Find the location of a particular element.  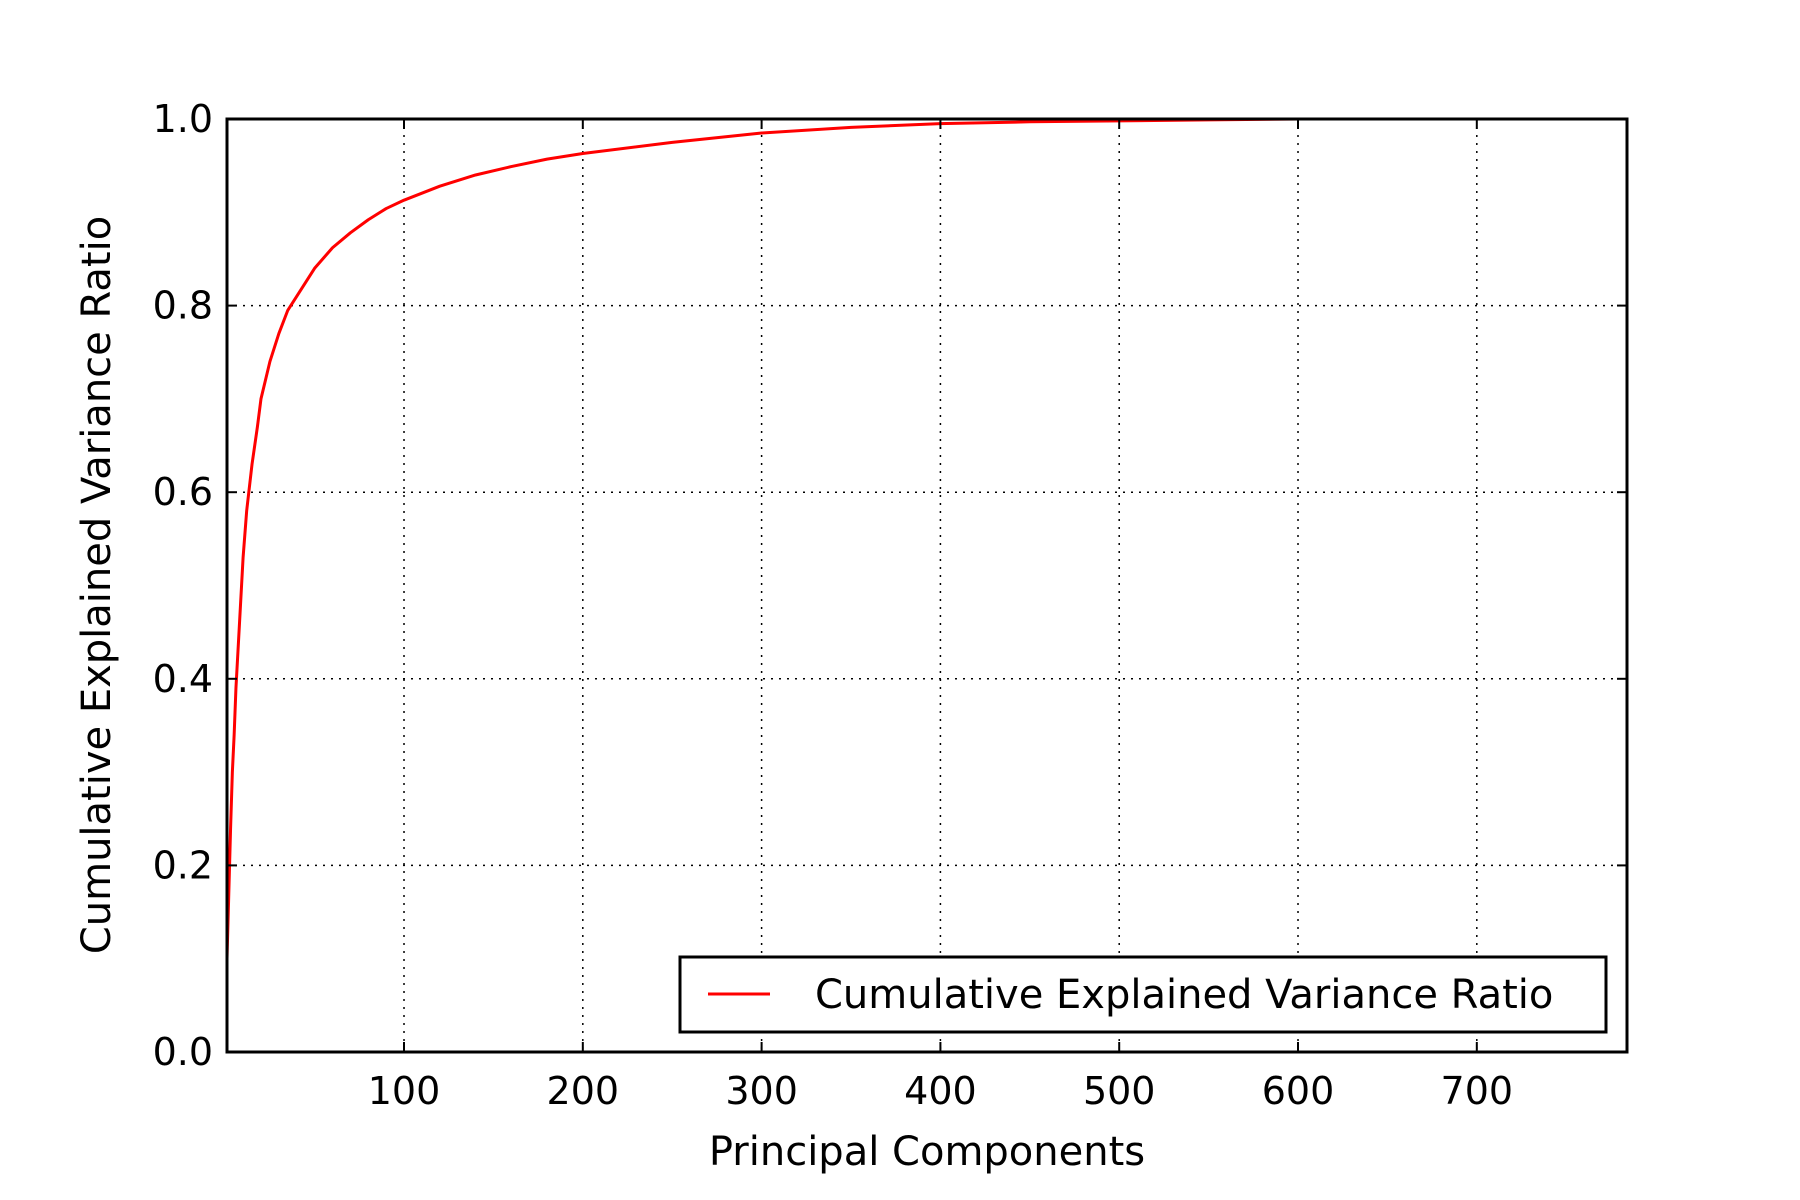

legend-box is located at coordinates (1143, 994).